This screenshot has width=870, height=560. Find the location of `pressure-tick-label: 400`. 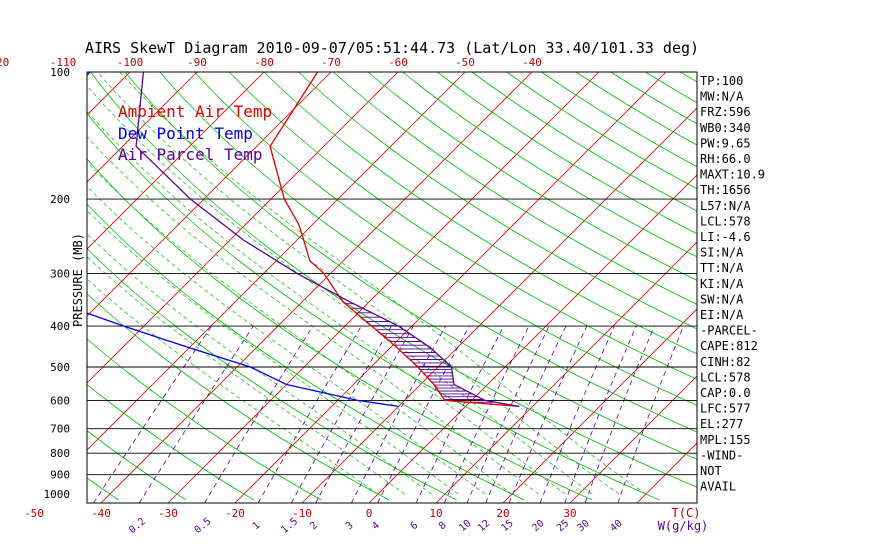

pressure-tick-label: 400 is located at coordinates (60, 326).